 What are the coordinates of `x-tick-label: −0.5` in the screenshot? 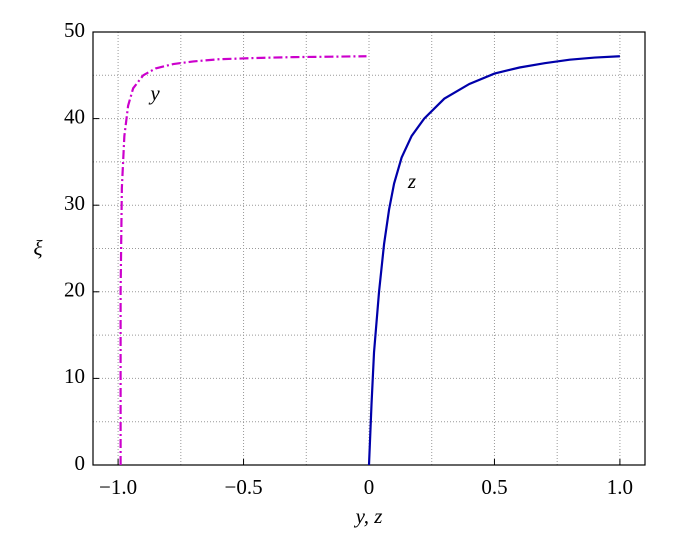 It's located at (243, 487).